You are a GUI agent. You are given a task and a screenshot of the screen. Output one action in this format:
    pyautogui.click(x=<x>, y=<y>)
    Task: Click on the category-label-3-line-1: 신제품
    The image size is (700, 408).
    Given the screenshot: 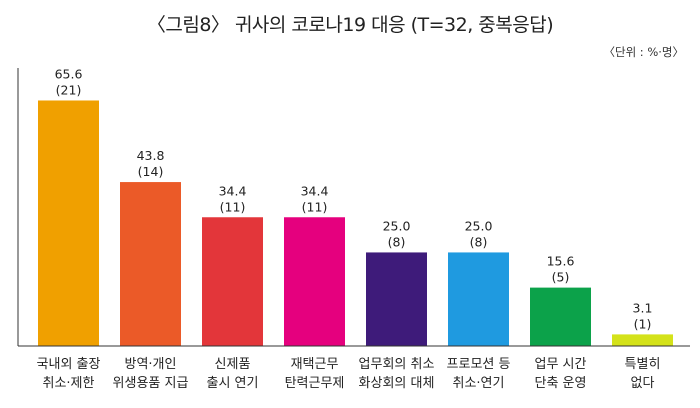 What is the action you would take?
    pyautogui.click(x=233, y=364)
    